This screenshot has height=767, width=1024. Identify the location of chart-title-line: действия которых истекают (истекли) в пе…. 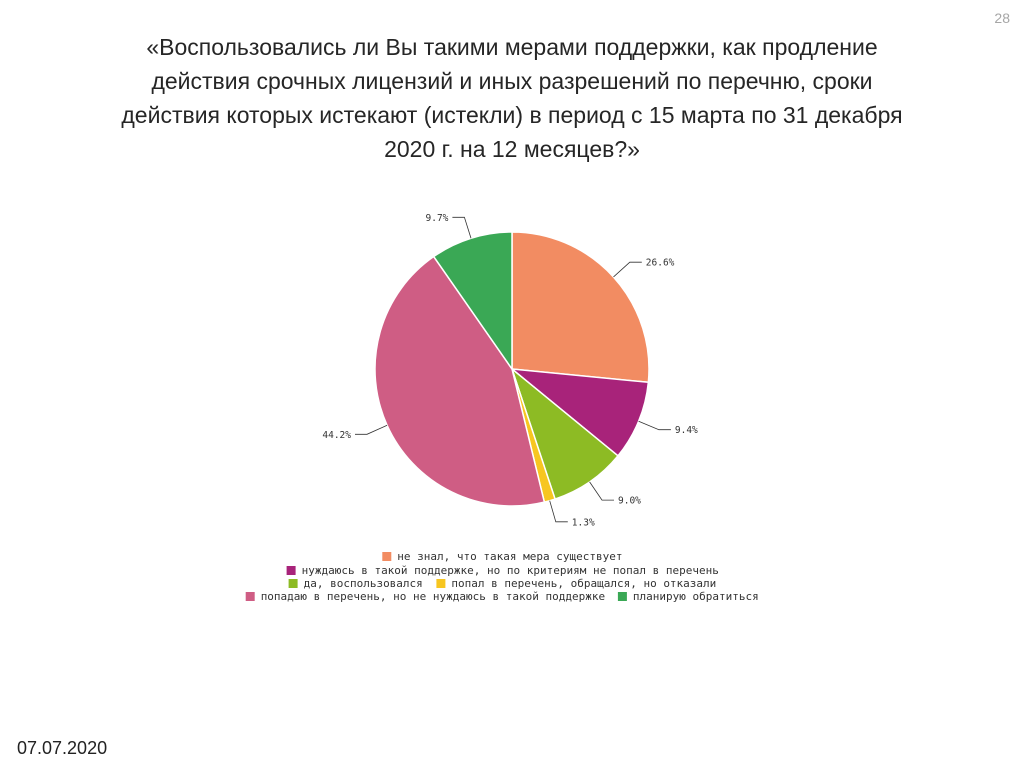
(512, 115).